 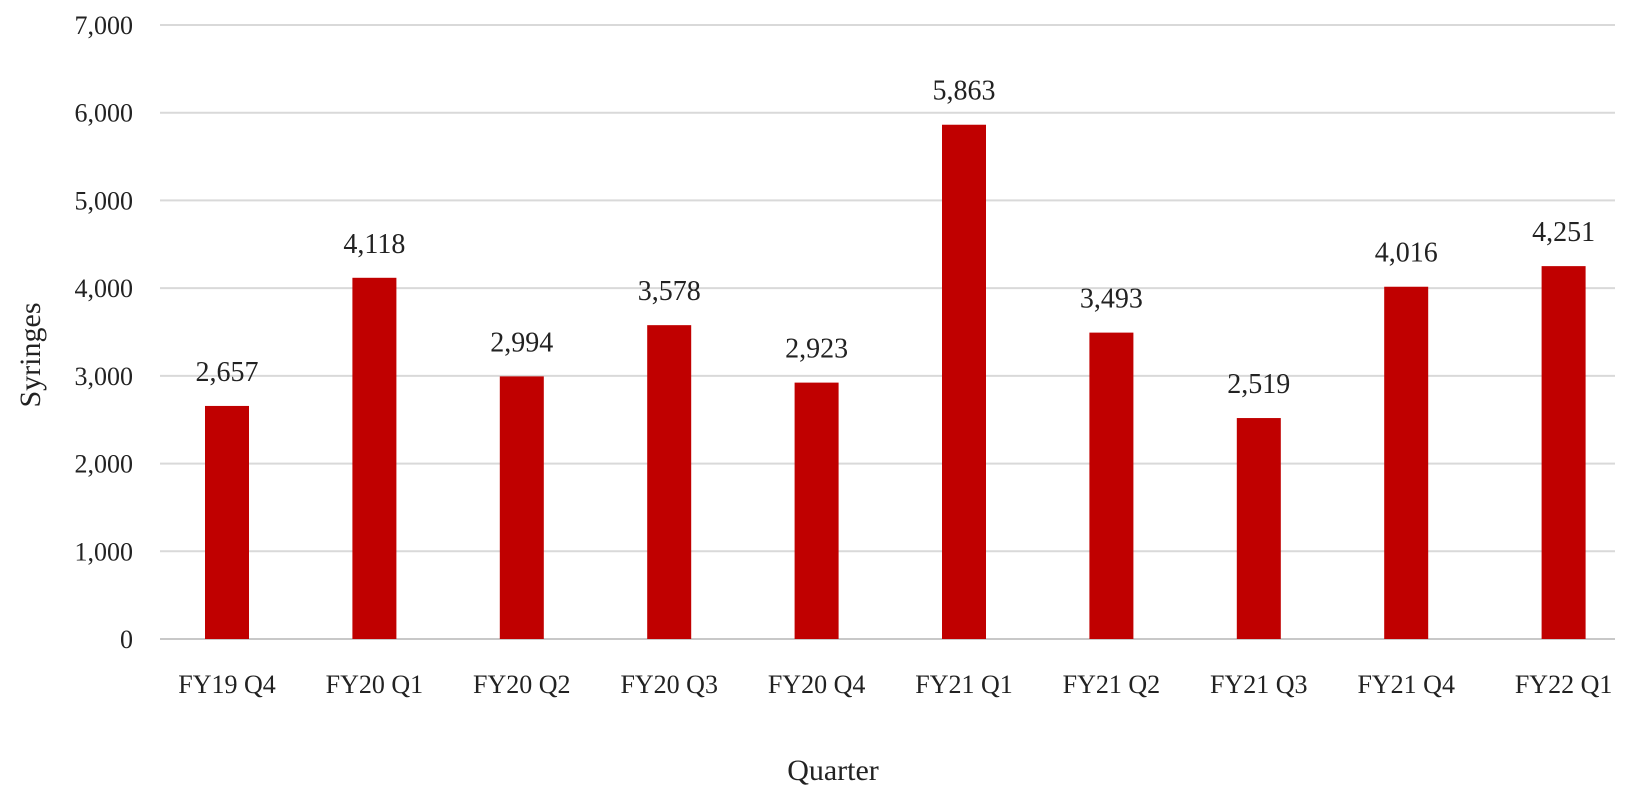 What do you see at coordinates (227, 372) in the screenshot?
I see `bar-value-label: 2,657` at bounding box center [227, 372].